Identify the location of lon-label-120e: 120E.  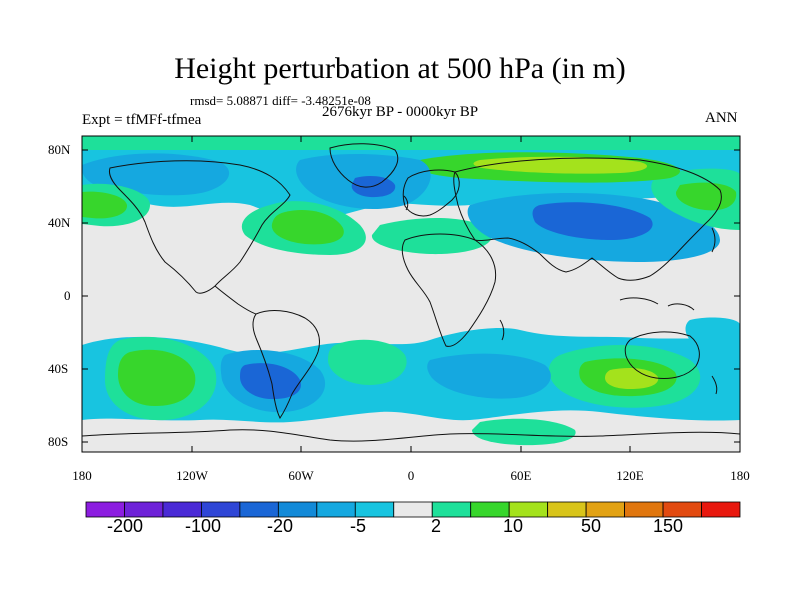
(630, 475).